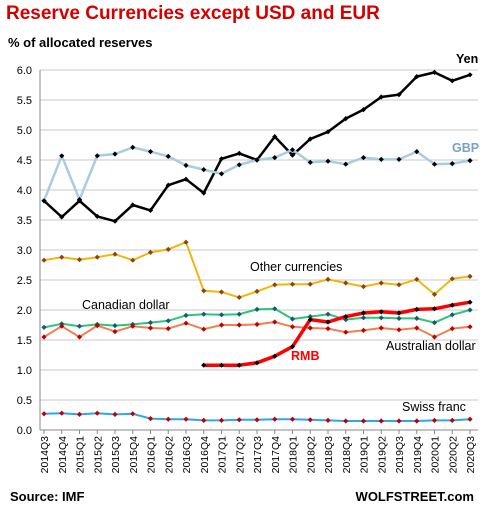  I want to click on x-tick-label: 2020Q1, so click(436, 455).